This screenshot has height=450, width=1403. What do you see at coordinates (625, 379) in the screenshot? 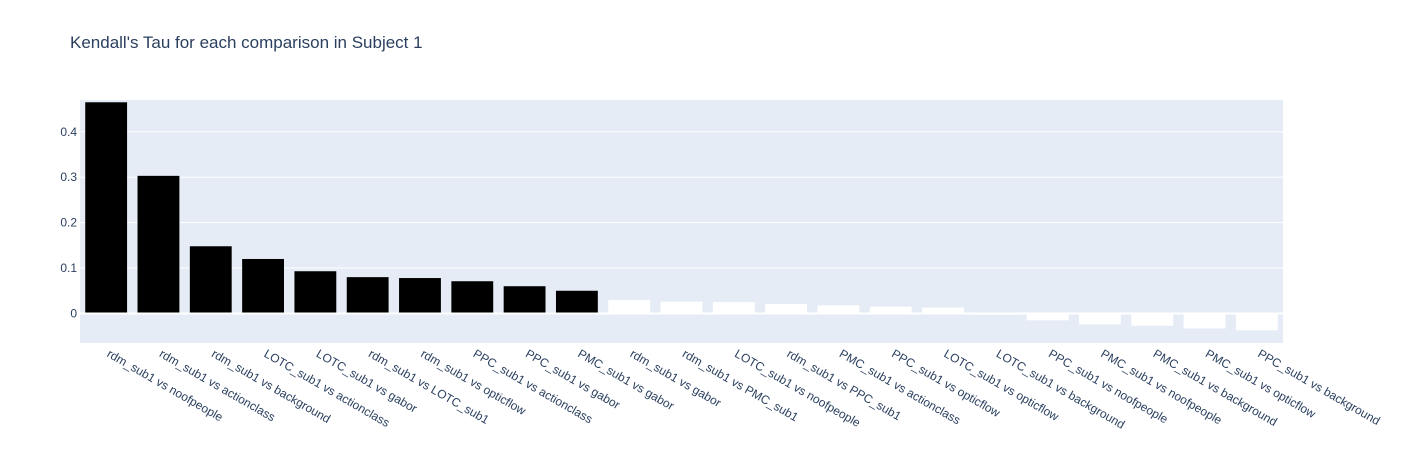
I see `x-tick-label: PMC_sub1 vs gabor` at bounding box center [625, 379].